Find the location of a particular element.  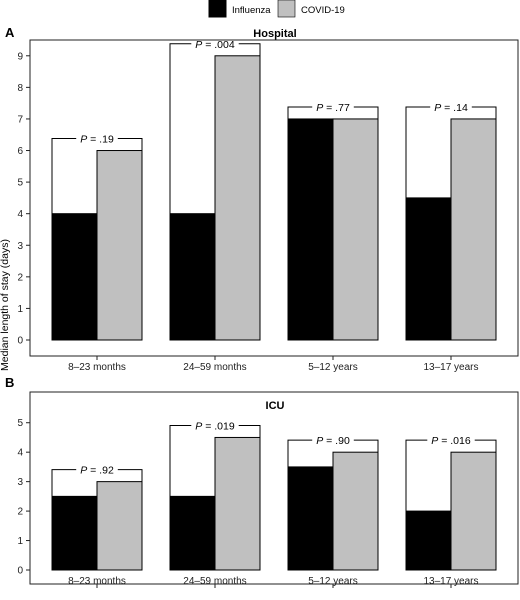

panel-title-hospital: Hospital is located at coordinates (274, 34).